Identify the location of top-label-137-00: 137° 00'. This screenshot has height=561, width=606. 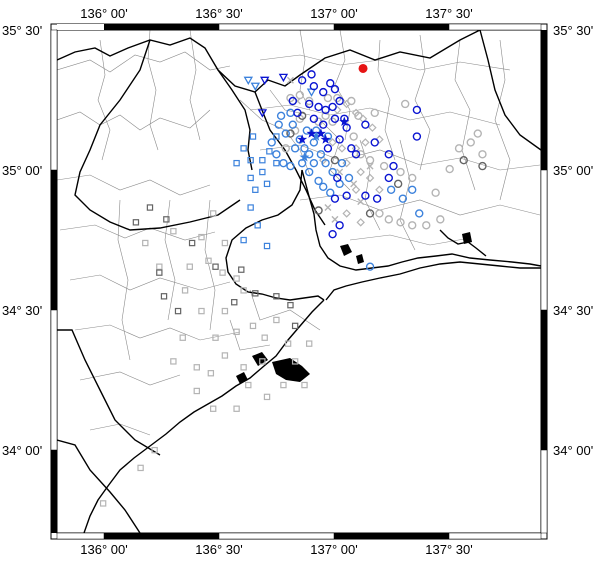
(333, 13).